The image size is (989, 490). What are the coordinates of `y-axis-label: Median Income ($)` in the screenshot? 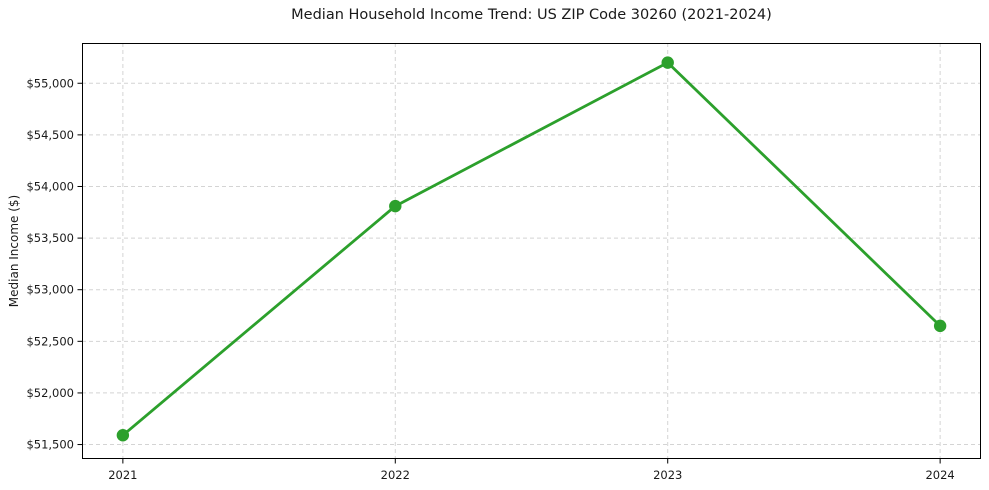 It's located at (14, 251).